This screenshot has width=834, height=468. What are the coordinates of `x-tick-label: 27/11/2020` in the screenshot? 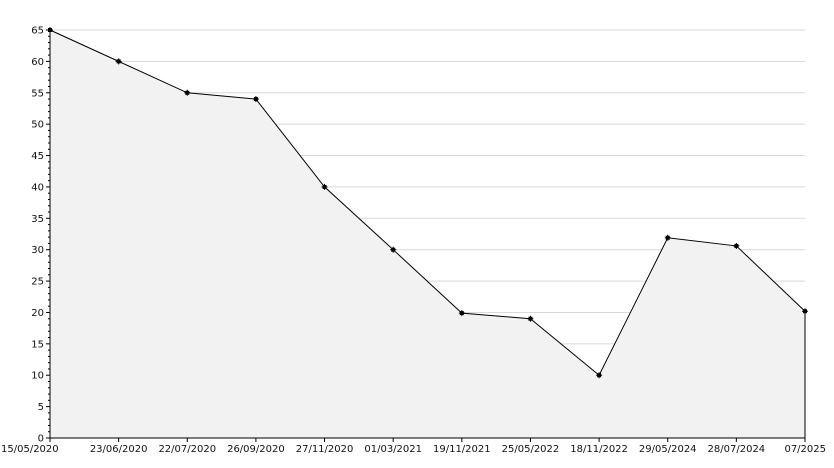 It's located at (325, 449).